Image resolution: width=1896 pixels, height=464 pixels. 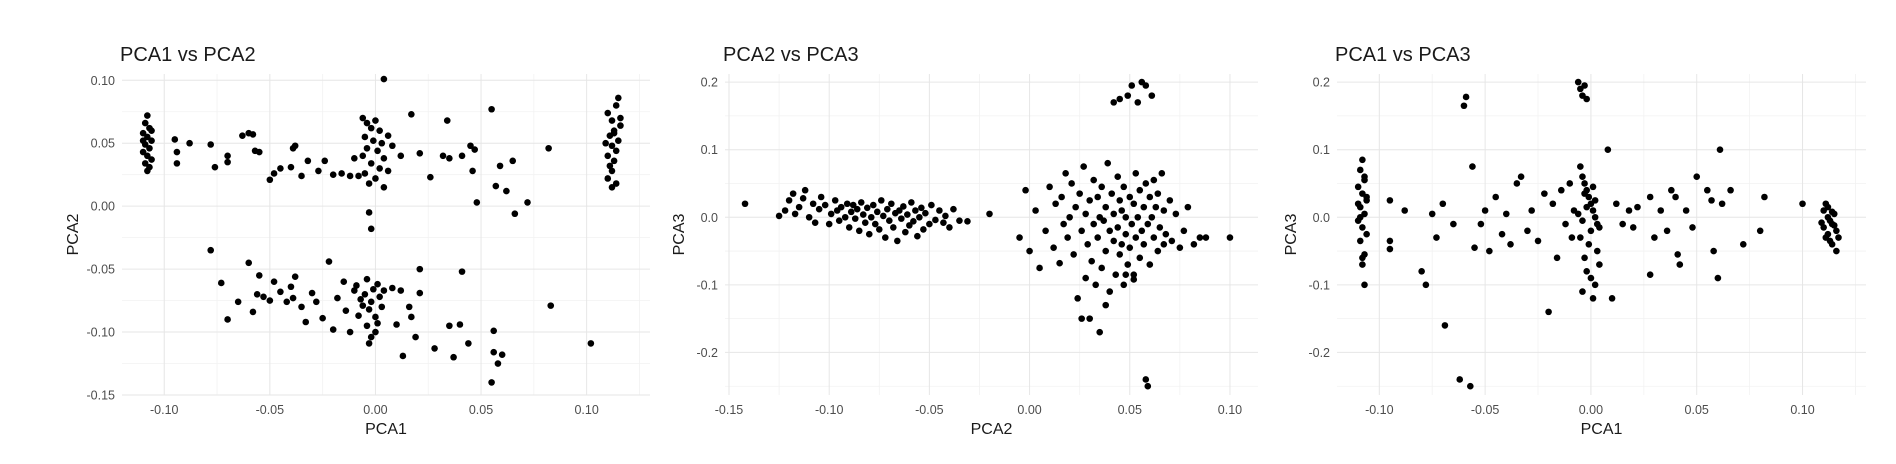 What do you see at coordinates (1591, 410) in the screenshot?
I see `chart-3-x-tick-label: 0.00` at bounding box center [1591, 410].